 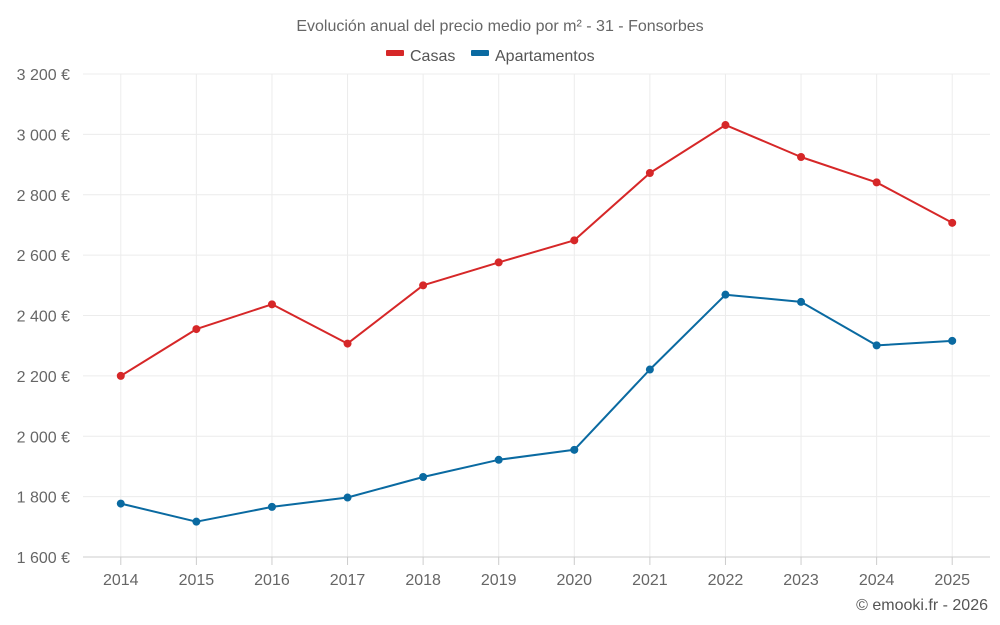 What do you see at coordinates (43, 437) in the screenshot?
I see `y-tick-label: 2 000 €` at bounding box center [43, 437].